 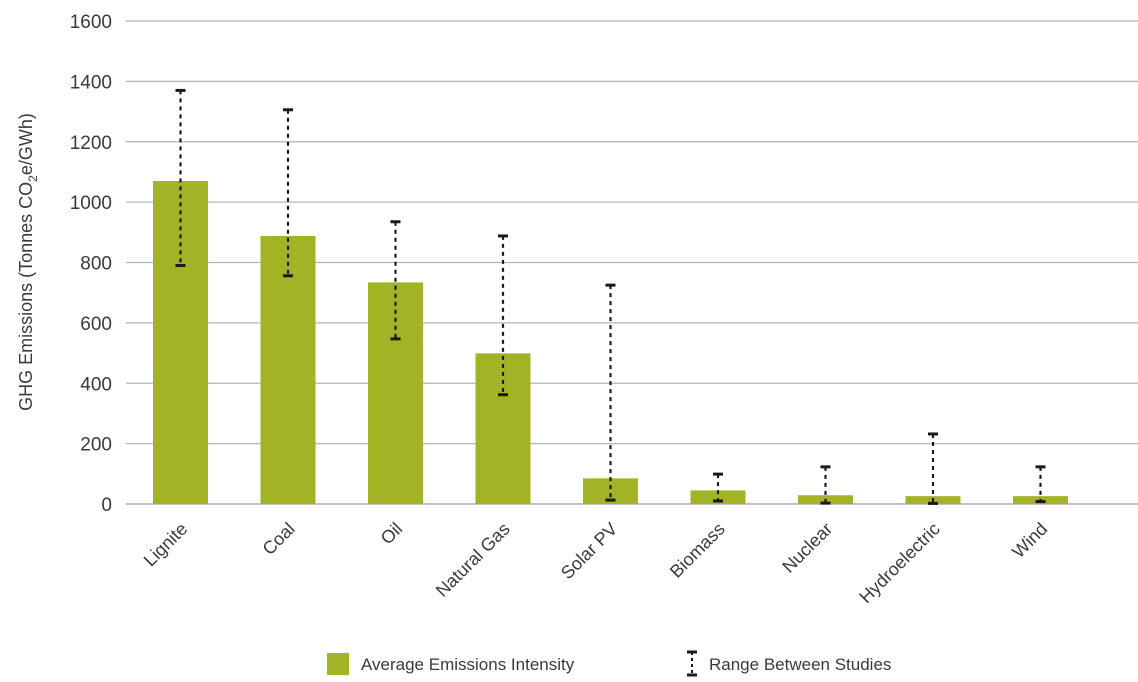 I want to click on y-tick-label: 1600, so click(x=91, y=22).